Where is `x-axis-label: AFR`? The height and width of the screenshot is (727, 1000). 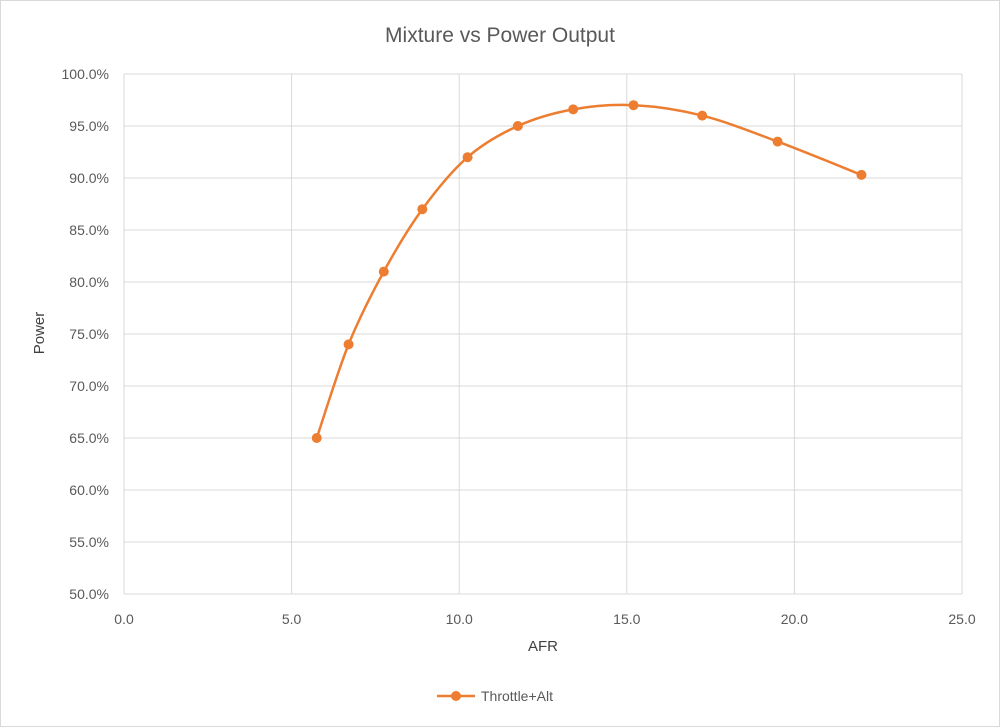 x-axis-label: AFR is located at coordinates (543, 646).